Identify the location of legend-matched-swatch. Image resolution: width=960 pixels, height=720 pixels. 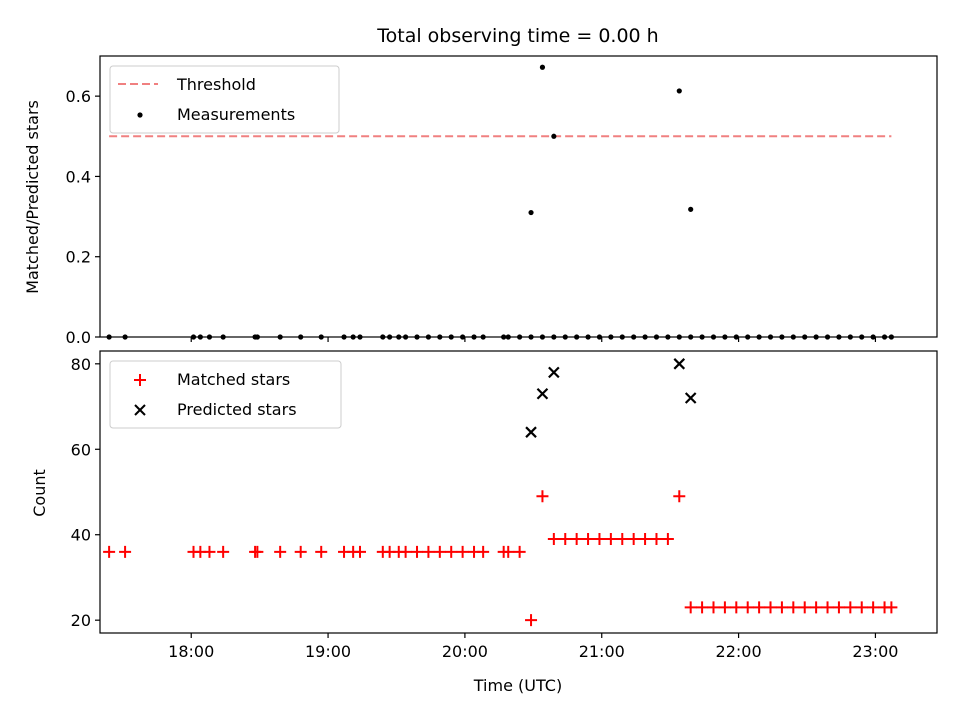
(140, 380).